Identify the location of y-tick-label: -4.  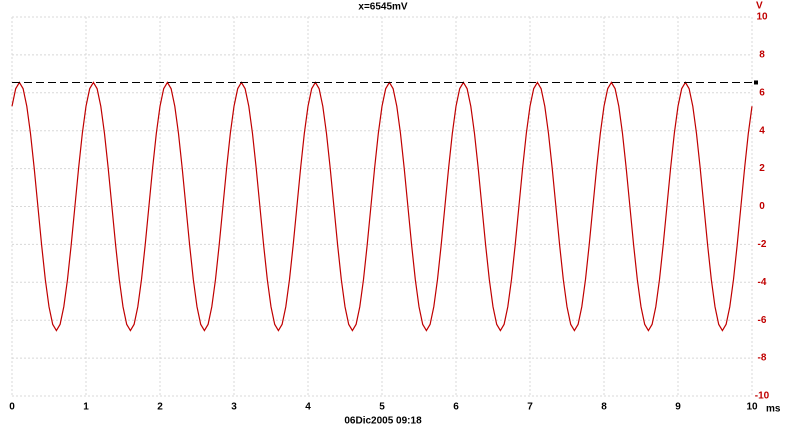
(762, 282).